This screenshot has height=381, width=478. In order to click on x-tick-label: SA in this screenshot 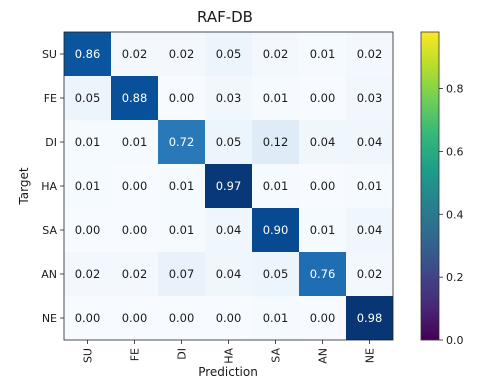, I will do `click(276, 355)`.